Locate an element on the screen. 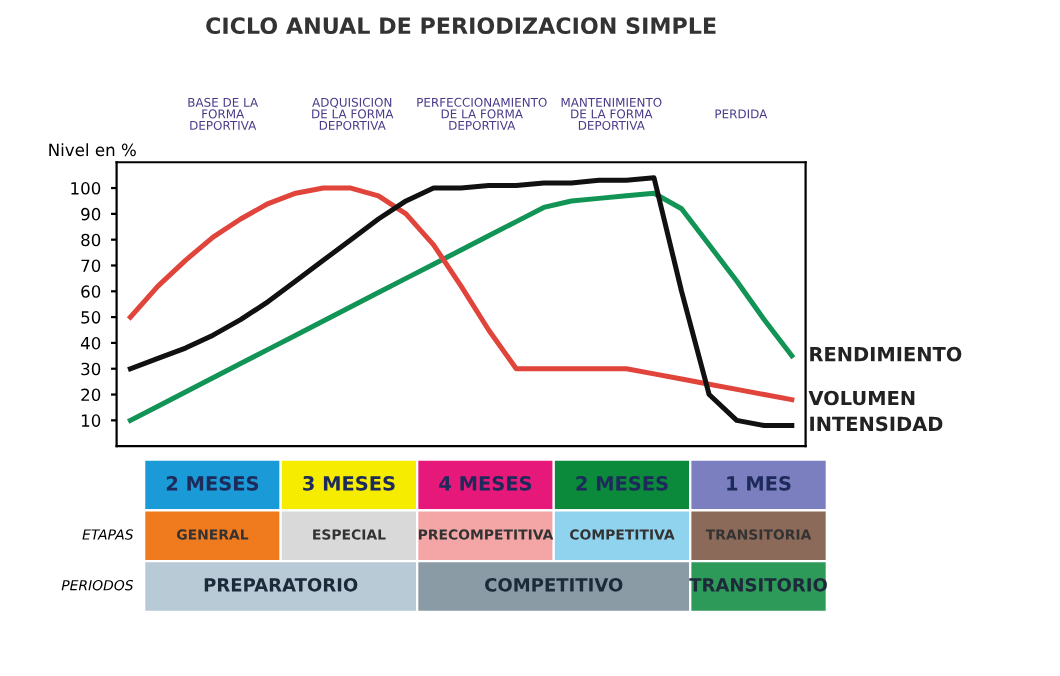 This screenshot has height=676, width=1060. y-tick-label: 80 is located at coordinates (91, 240).